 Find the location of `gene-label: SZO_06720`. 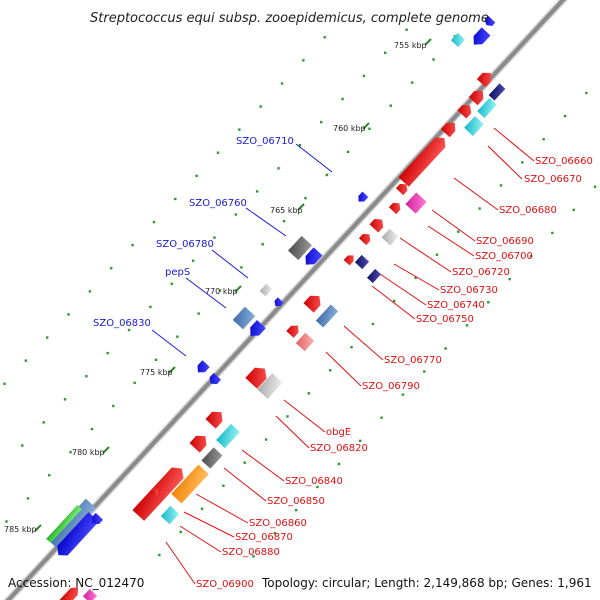

gene-label: SZO_06720 is located at coordinates (481, 272).